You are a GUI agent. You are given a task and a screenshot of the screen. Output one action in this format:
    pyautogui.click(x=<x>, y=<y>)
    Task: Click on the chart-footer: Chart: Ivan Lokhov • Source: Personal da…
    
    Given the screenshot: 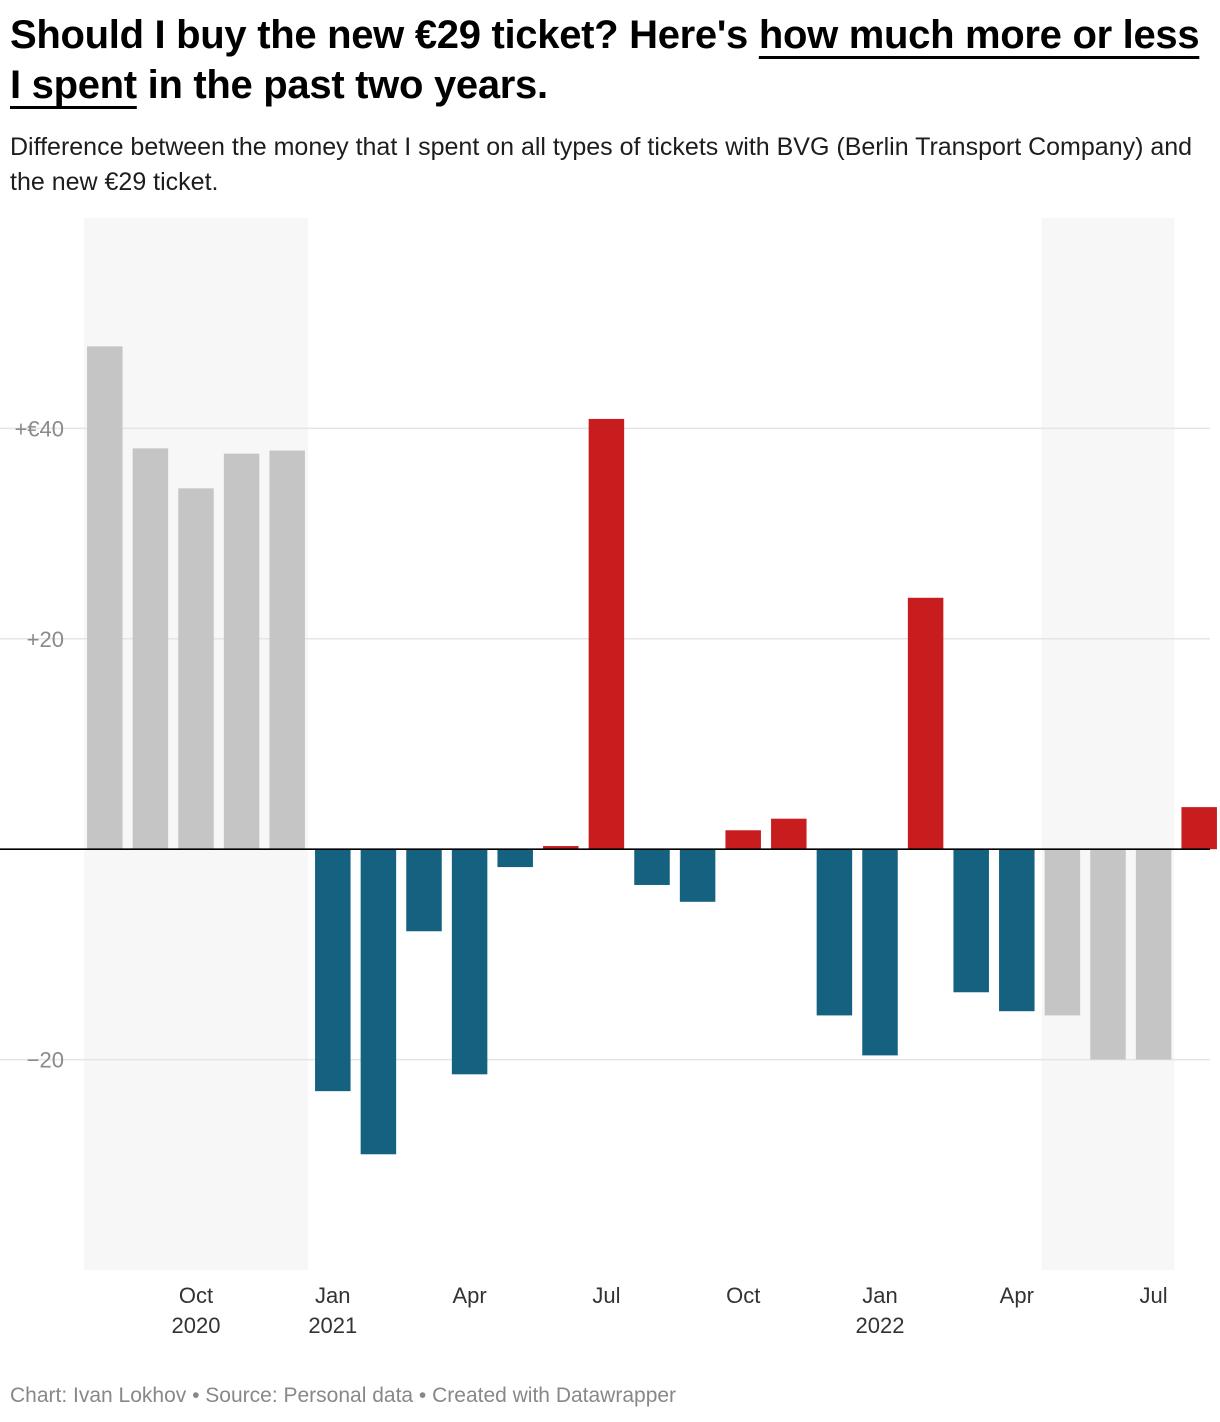 What is the action you would take?
    pyautogui.click(x=343, y=1395)
    